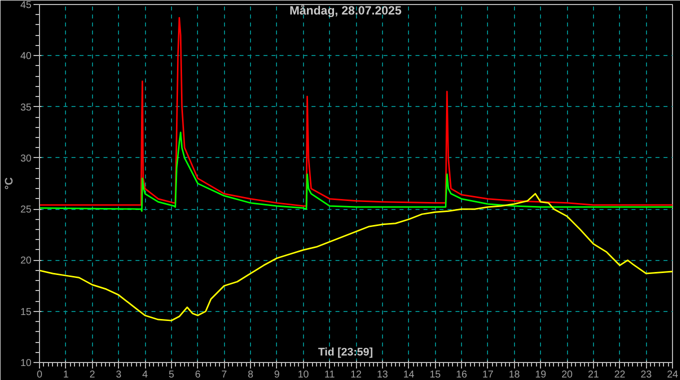 The height and width of the screenshot is (380, 680). Describe the element at coordinates (26, 108) in the screenshot. I see `y-tick-label: 35` at that location.